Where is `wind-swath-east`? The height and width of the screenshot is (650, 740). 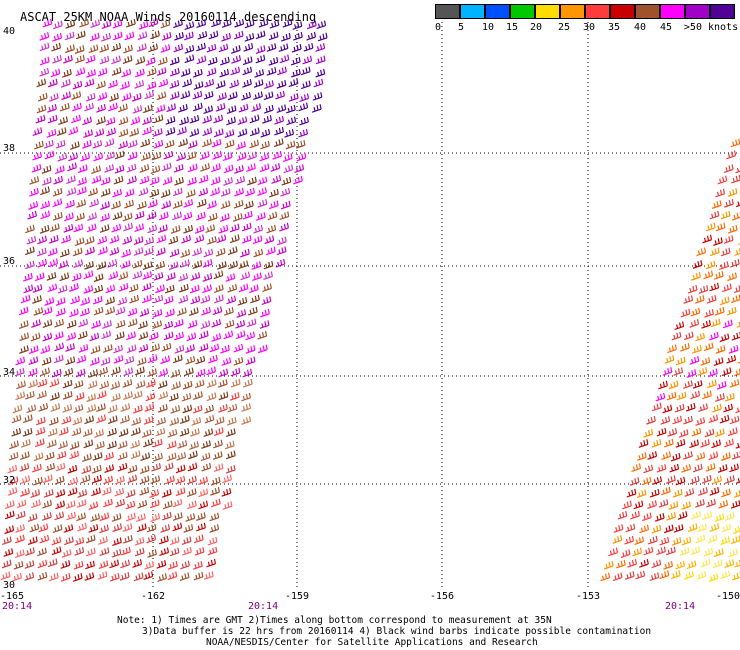
wind-swath-east is located at coordinates (670, 360).